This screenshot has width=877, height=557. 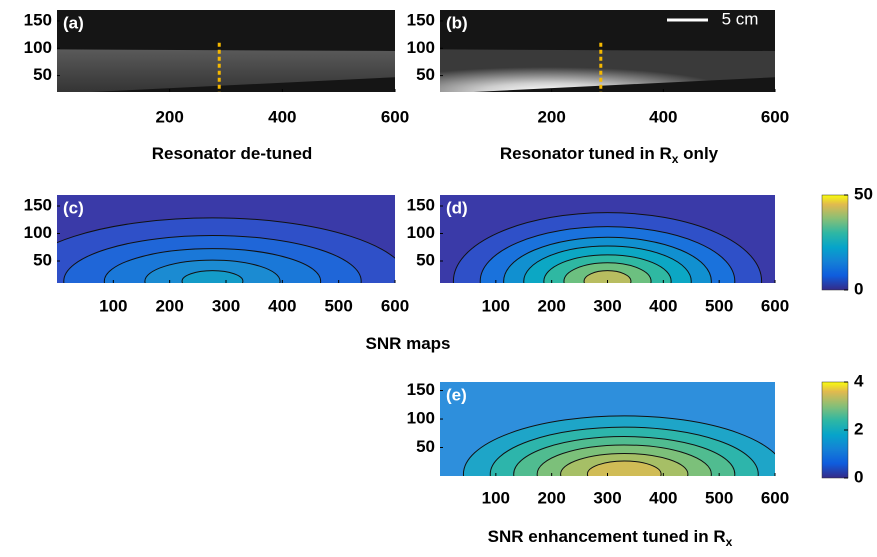 I want to click on caption-part: Resonator de-tuned, so click(x=232, y=153).